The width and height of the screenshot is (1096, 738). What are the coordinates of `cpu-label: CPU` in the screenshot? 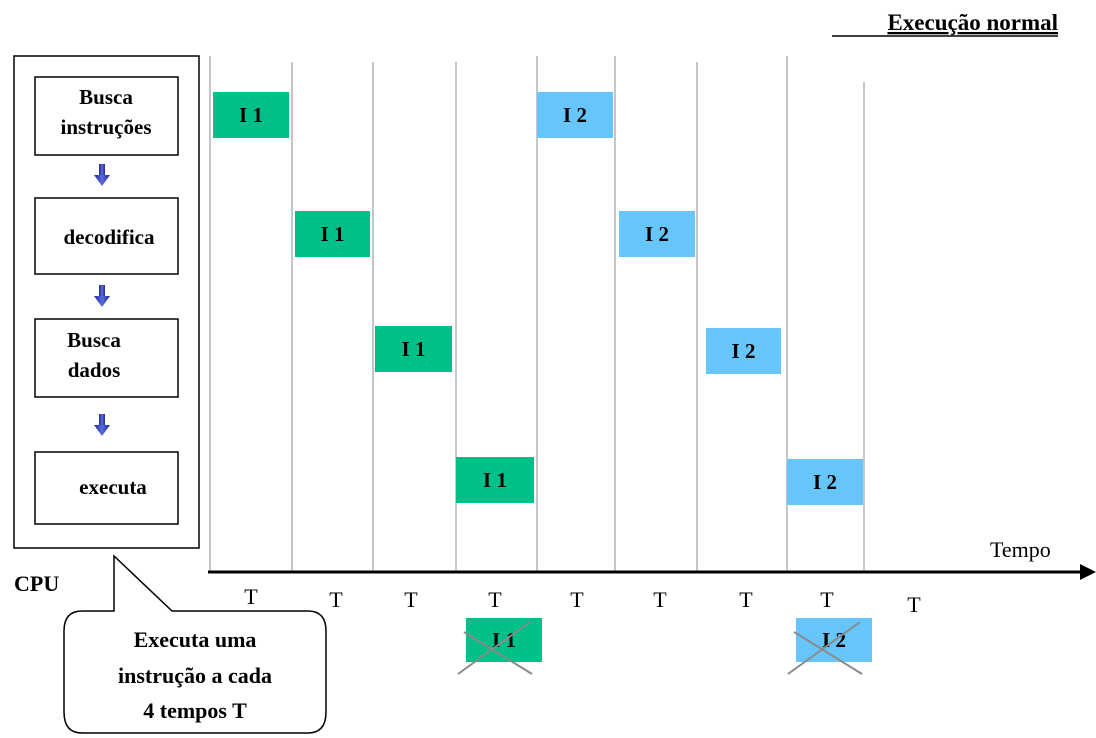 It's located at (36, 583).